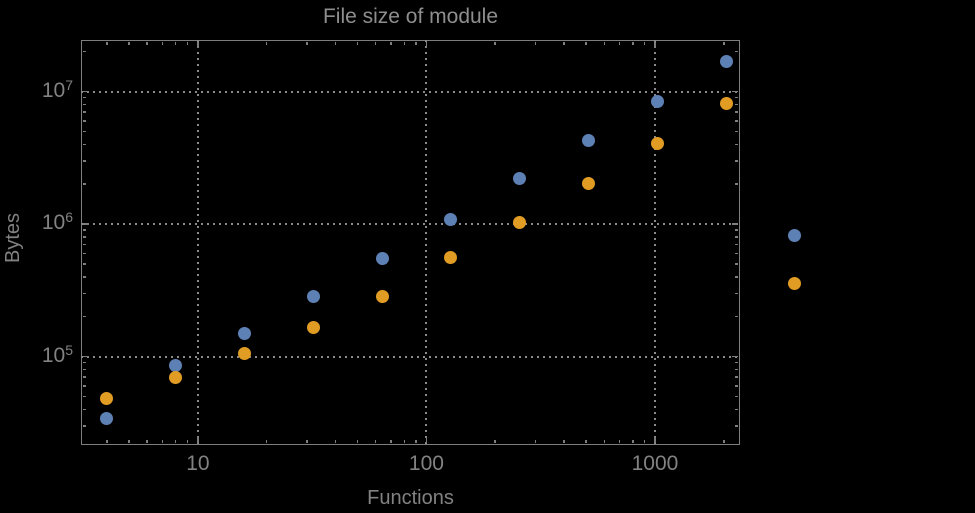 The height and width of the screenshot is (513, 975). Describe the element at coordinates (657, 143) in the screenshot. I see `data-point-series-2-x1024` at that location.